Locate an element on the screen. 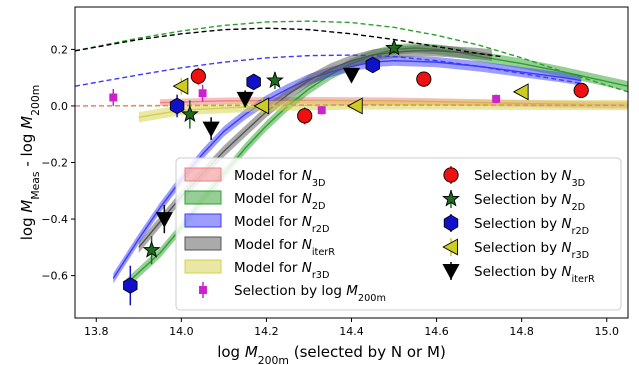 Image resolution: width=639 pixels, height=365 pixels. legend-marker-triangle-left is located at coordinates (450, 247).